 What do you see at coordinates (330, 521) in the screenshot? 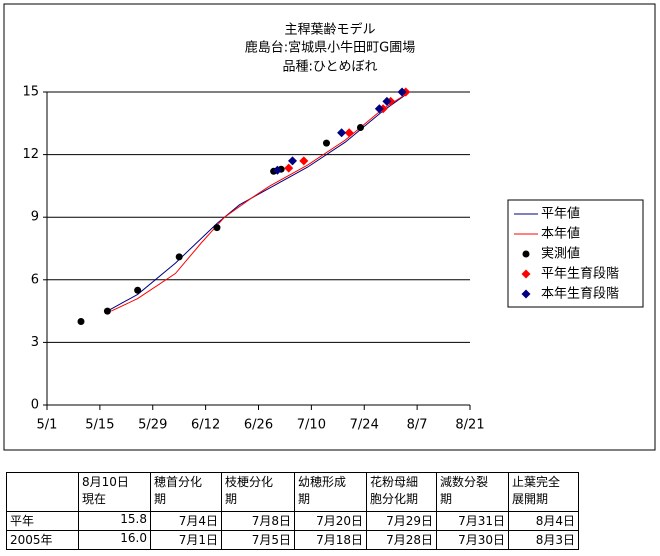
I see `table-cell: 7月20日` at bounding box center [330, 521].